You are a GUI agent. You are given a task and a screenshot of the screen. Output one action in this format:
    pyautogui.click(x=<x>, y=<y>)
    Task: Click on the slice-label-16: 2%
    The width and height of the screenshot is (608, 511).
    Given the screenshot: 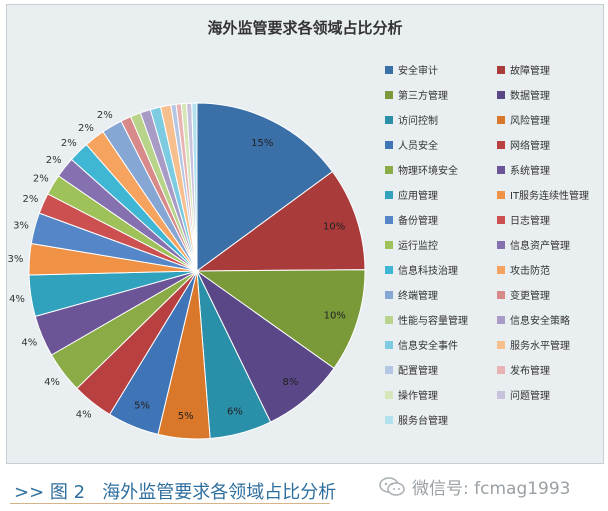 What is the action you would take?
    pyautogui.click(x=54, y=160)
    